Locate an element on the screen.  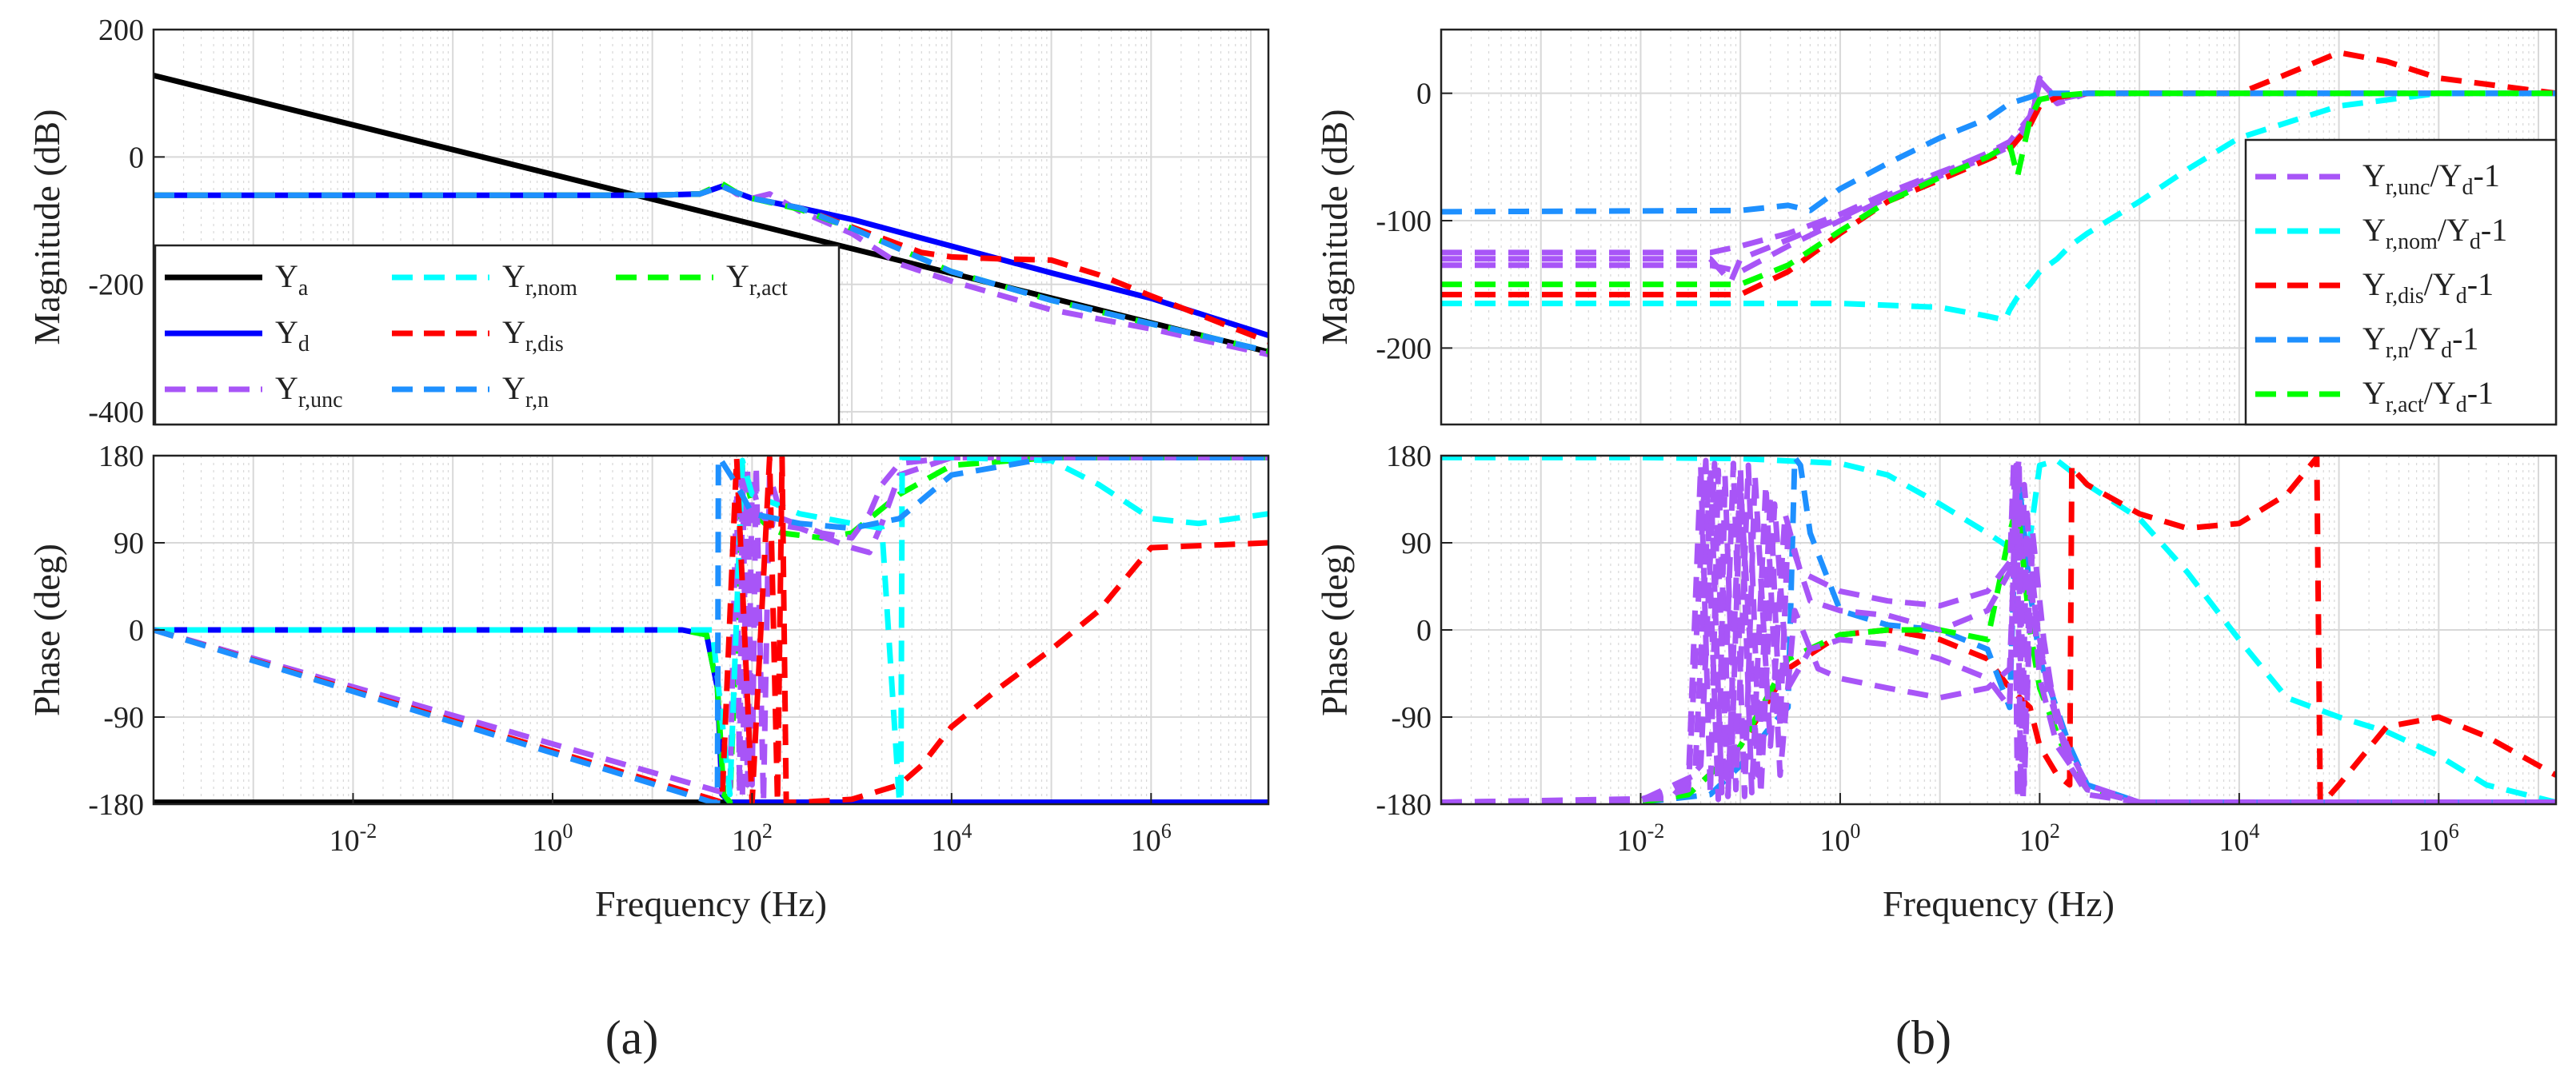
legend-label: Yr,act is located at coordinates (757, 279).